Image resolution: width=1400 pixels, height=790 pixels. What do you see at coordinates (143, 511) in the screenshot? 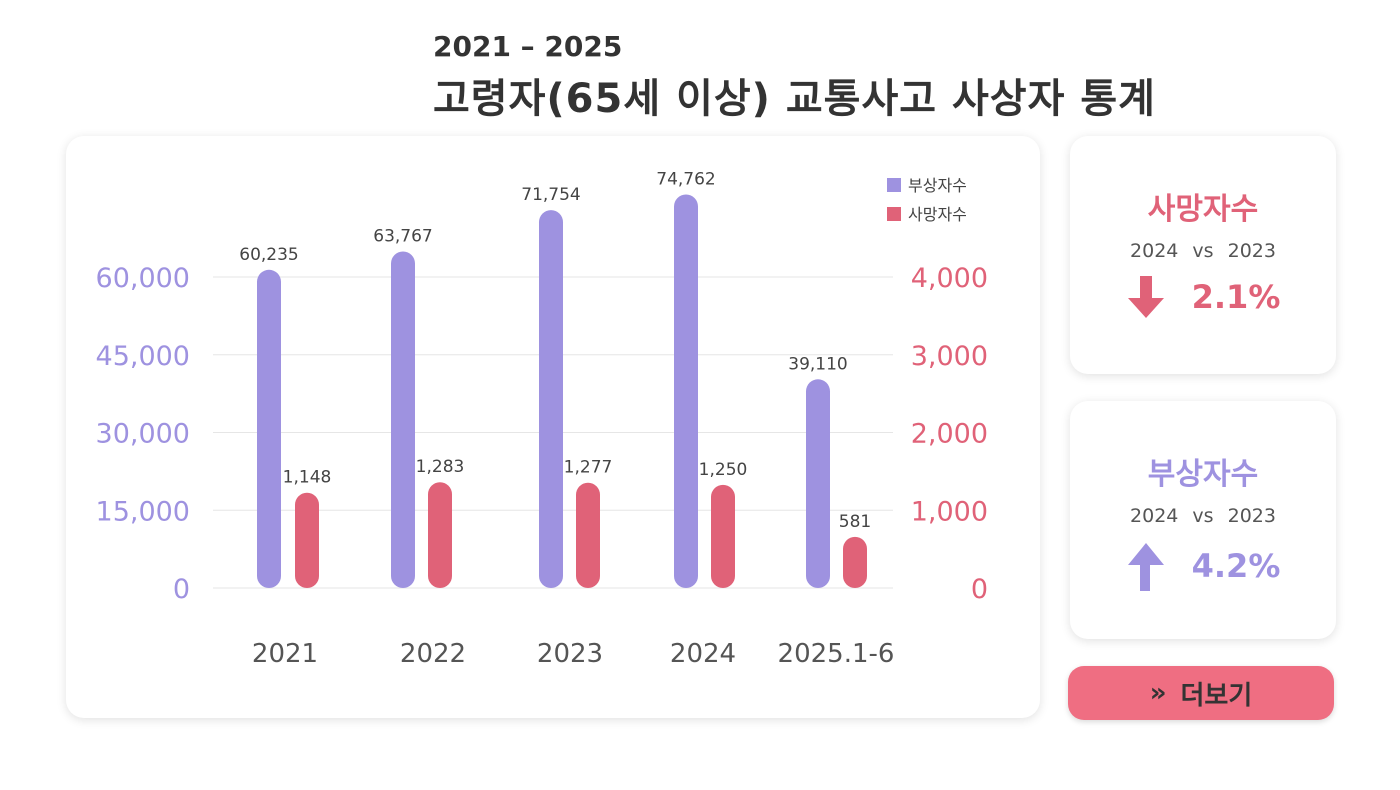
I see `left-axis-tick: 15,000` at bounding box center [143, 511].